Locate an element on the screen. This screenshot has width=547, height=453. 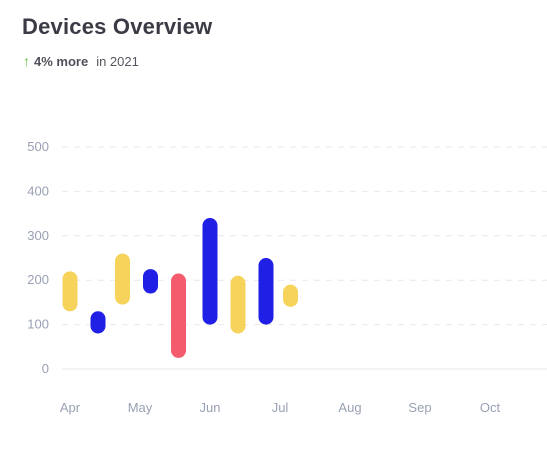
trend-summary: ↑ 4% more in 2021 is located at coordinates (81, 61).